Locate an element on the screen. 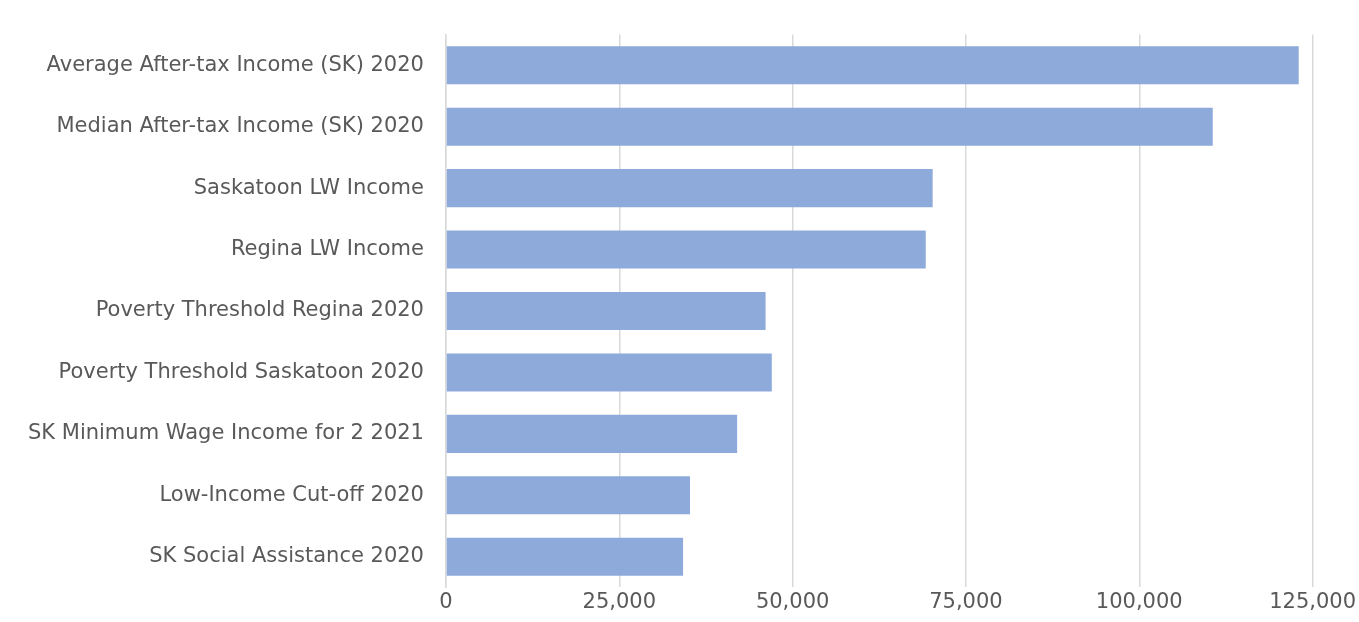 Image resolution: width=1359 pixels, height=622 pixels. y-tick-label: Saskatoon LW Income is located at coordinates (308, 186).